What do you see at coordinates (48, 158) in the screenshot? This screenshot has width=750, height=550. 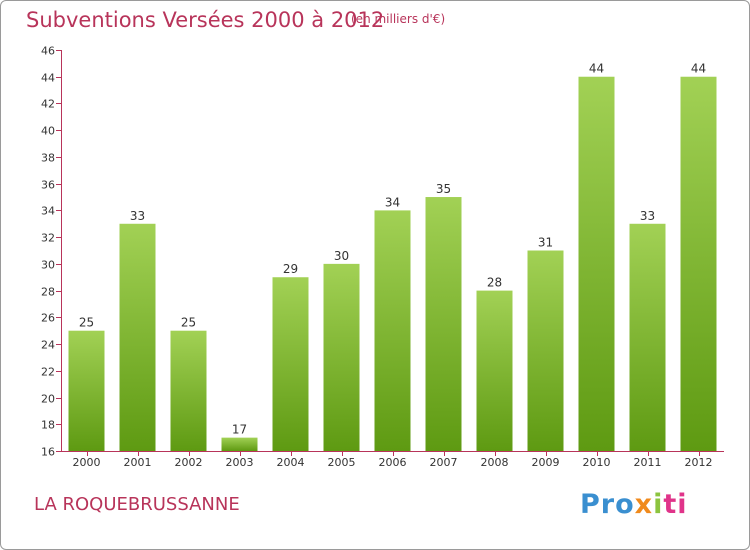 I see `y-tick-label: 38` at bounding box center [48, 158].